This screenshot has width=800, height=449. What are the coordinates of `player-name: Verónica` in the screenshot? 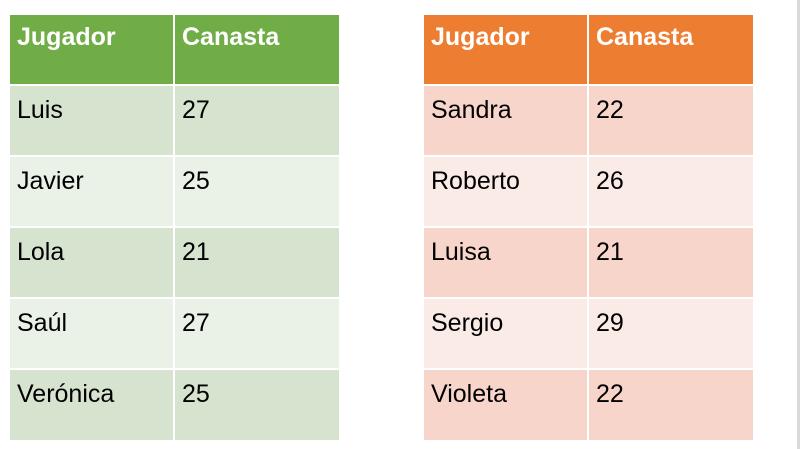 It's located at (92, 404).